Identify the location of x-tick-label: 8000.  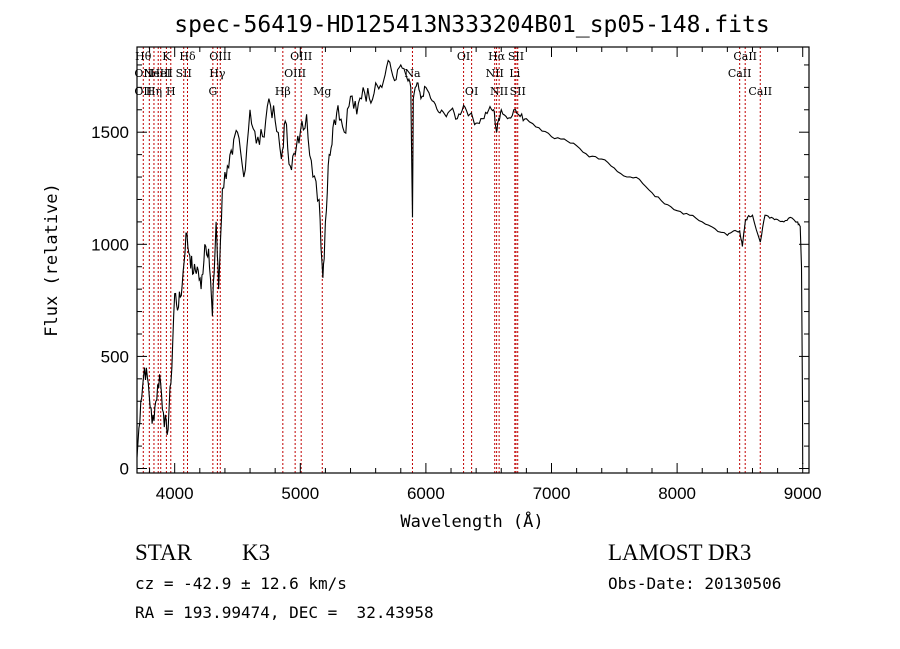
(677, 493).